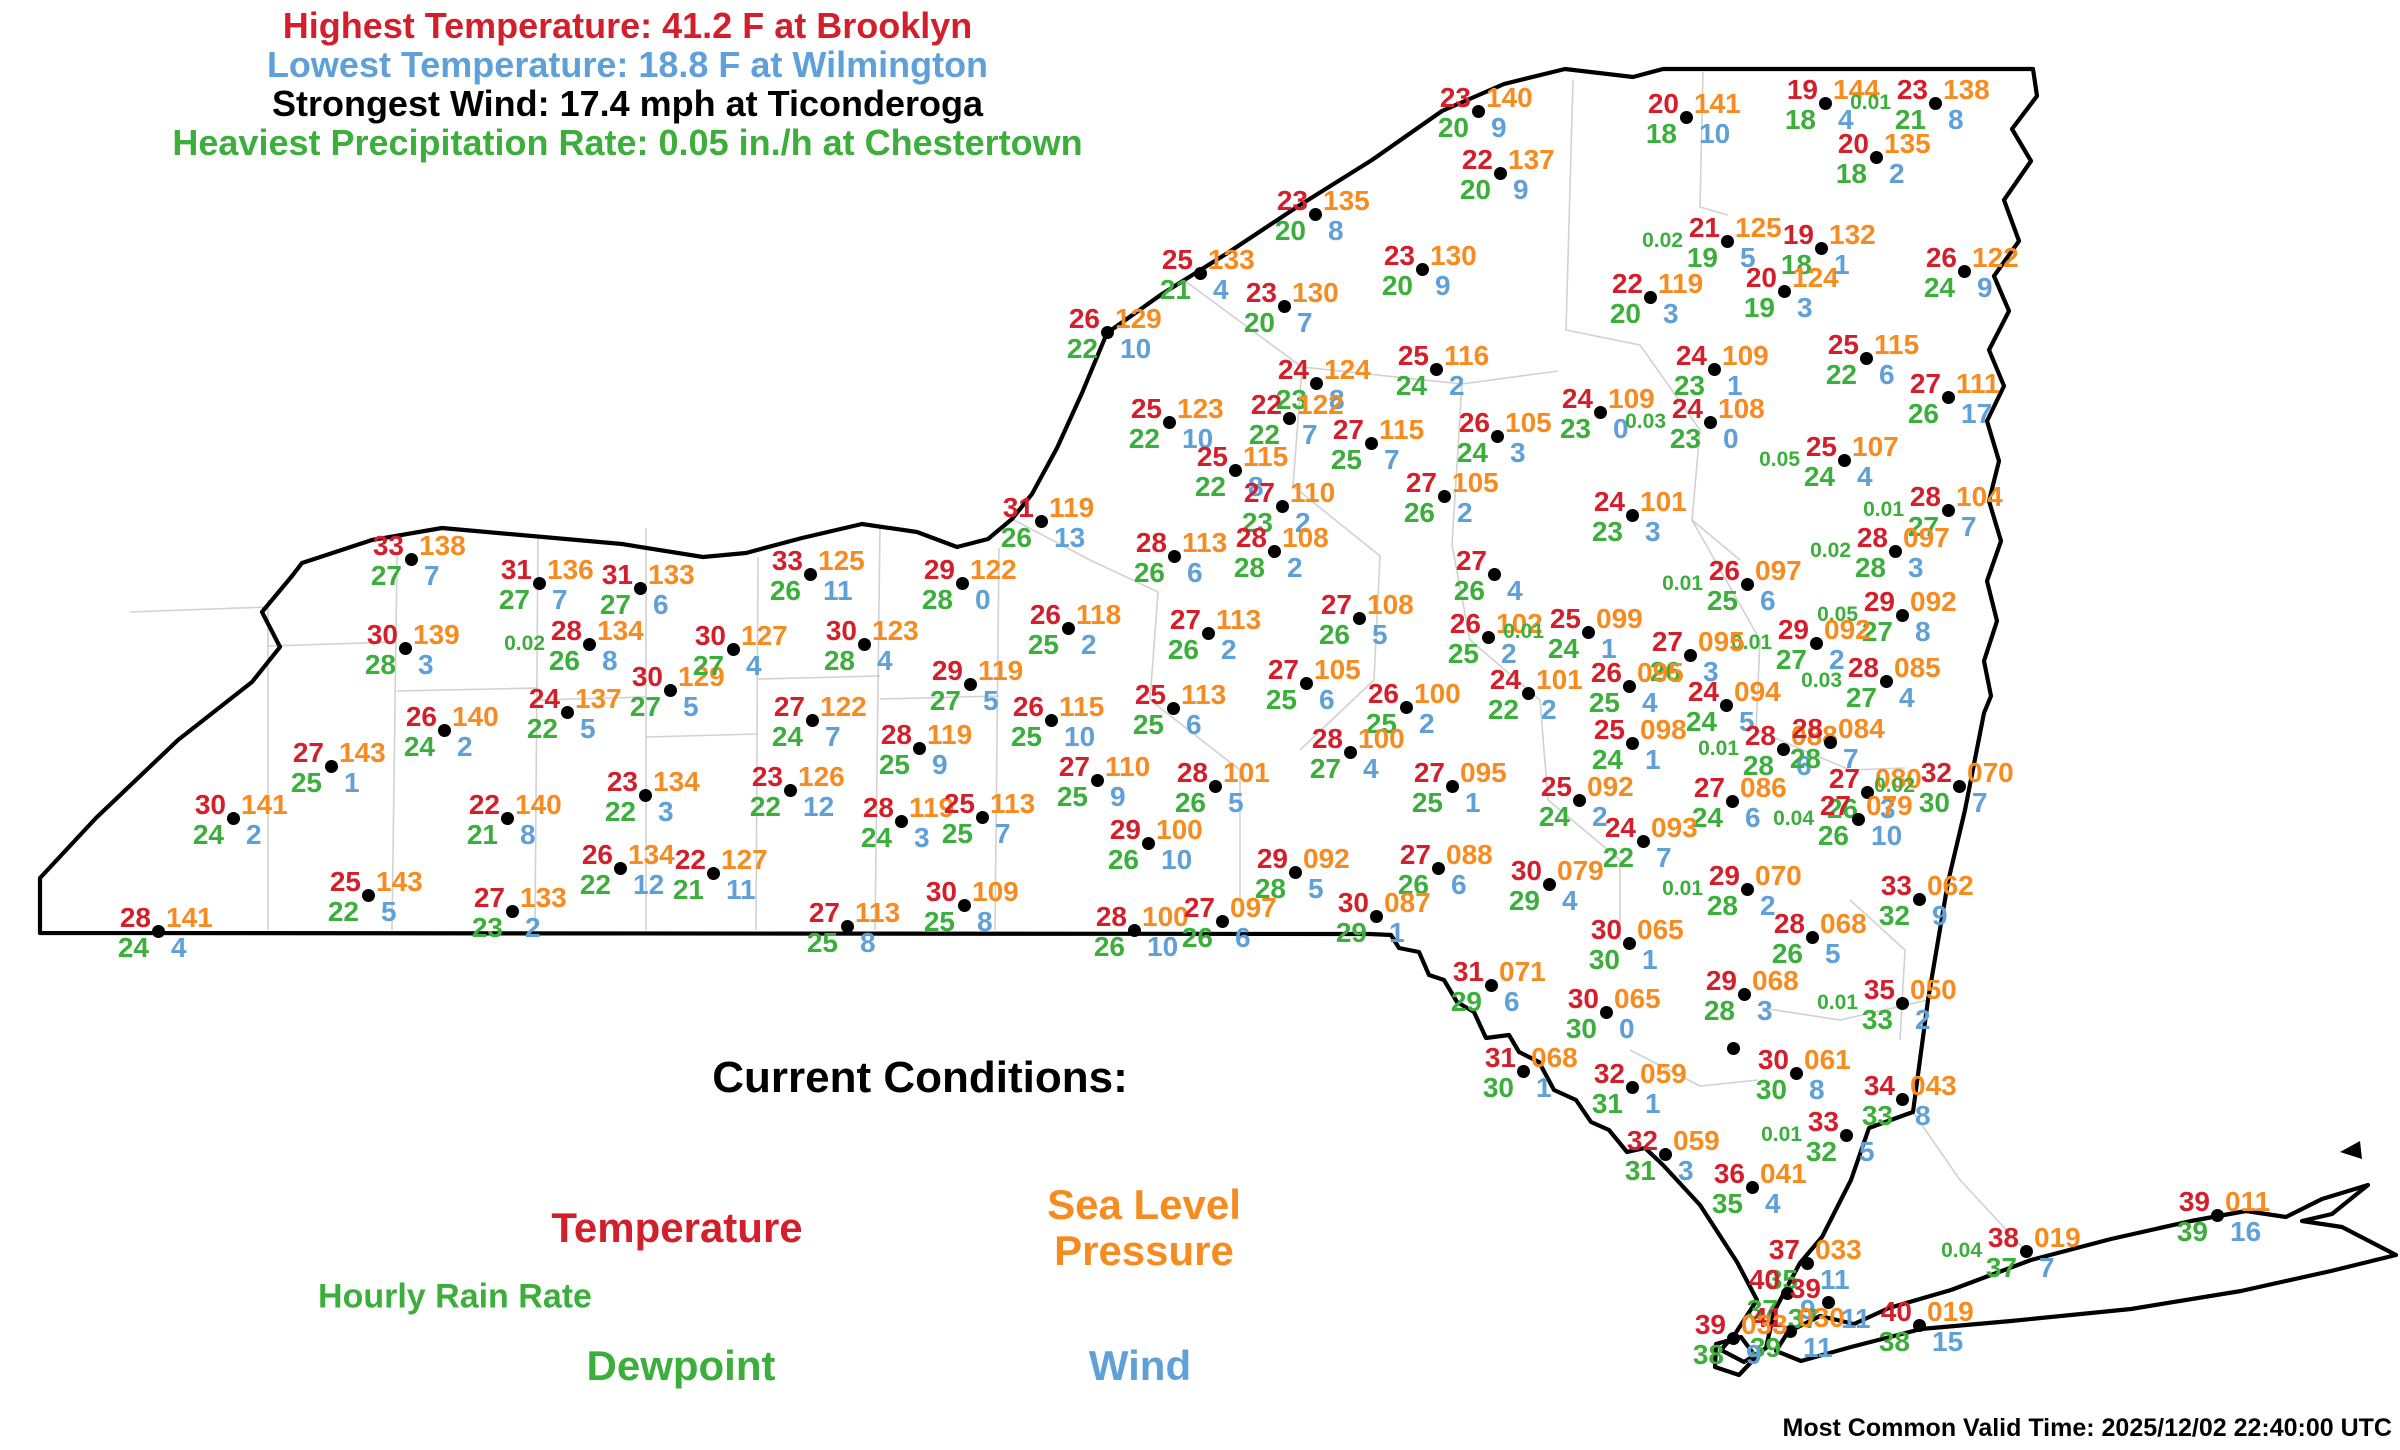  Describe the element at coordinates (1948, 1341) in the screenshot. I see `station-wind: 15` at that location.